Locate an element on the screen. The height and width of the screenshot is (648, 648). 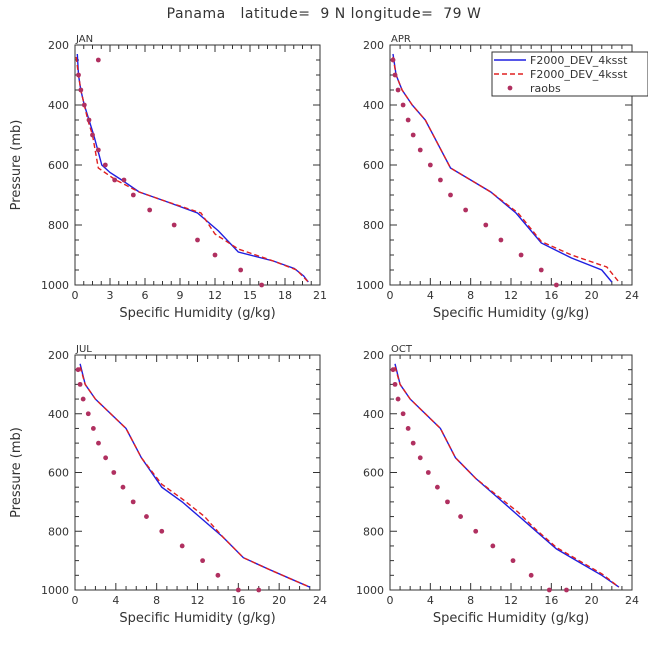
legend-marker is located at coordinates (510, 88).